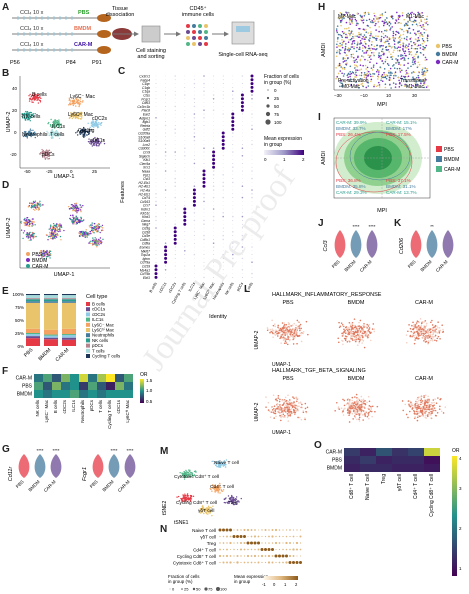  What do you see at coordinates (242, 55) in the screenshot?
I see `seq-label: Single-cell RNA-seq` at bounding box center [242, 55].